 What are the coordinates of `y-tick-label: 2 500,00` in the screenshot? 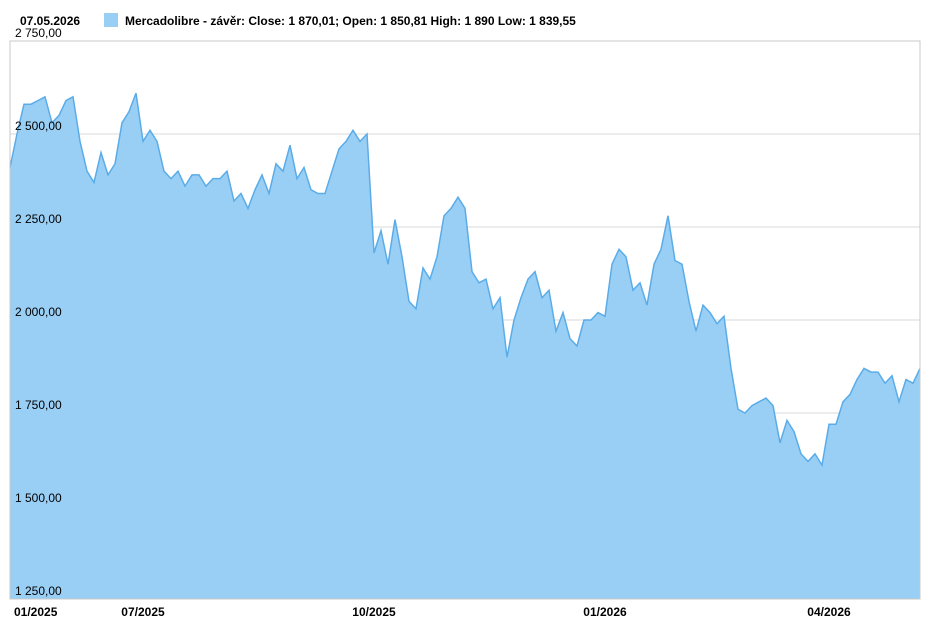 It's located at (38, 126).